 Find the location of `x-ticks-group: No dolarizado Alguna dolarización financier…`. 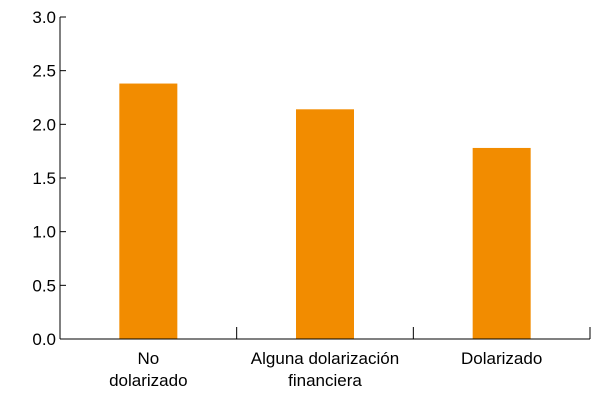

x-ticks-group: No dolarizado Alguna dolarización financier… is located at coordinates (350, 358).